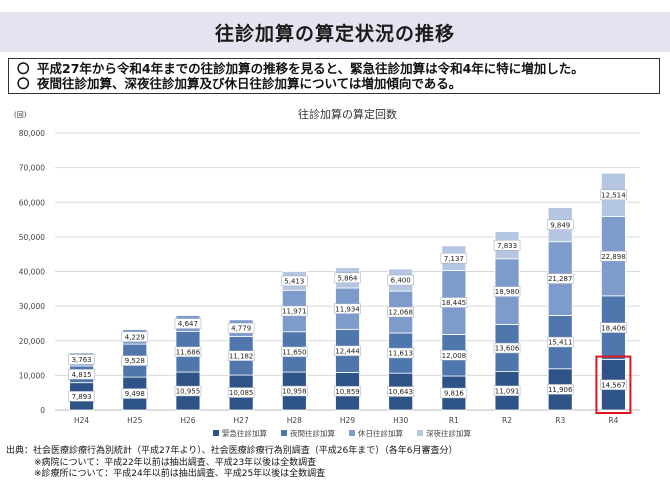  I want to click on data-label: 4,779, so click(241, 329).